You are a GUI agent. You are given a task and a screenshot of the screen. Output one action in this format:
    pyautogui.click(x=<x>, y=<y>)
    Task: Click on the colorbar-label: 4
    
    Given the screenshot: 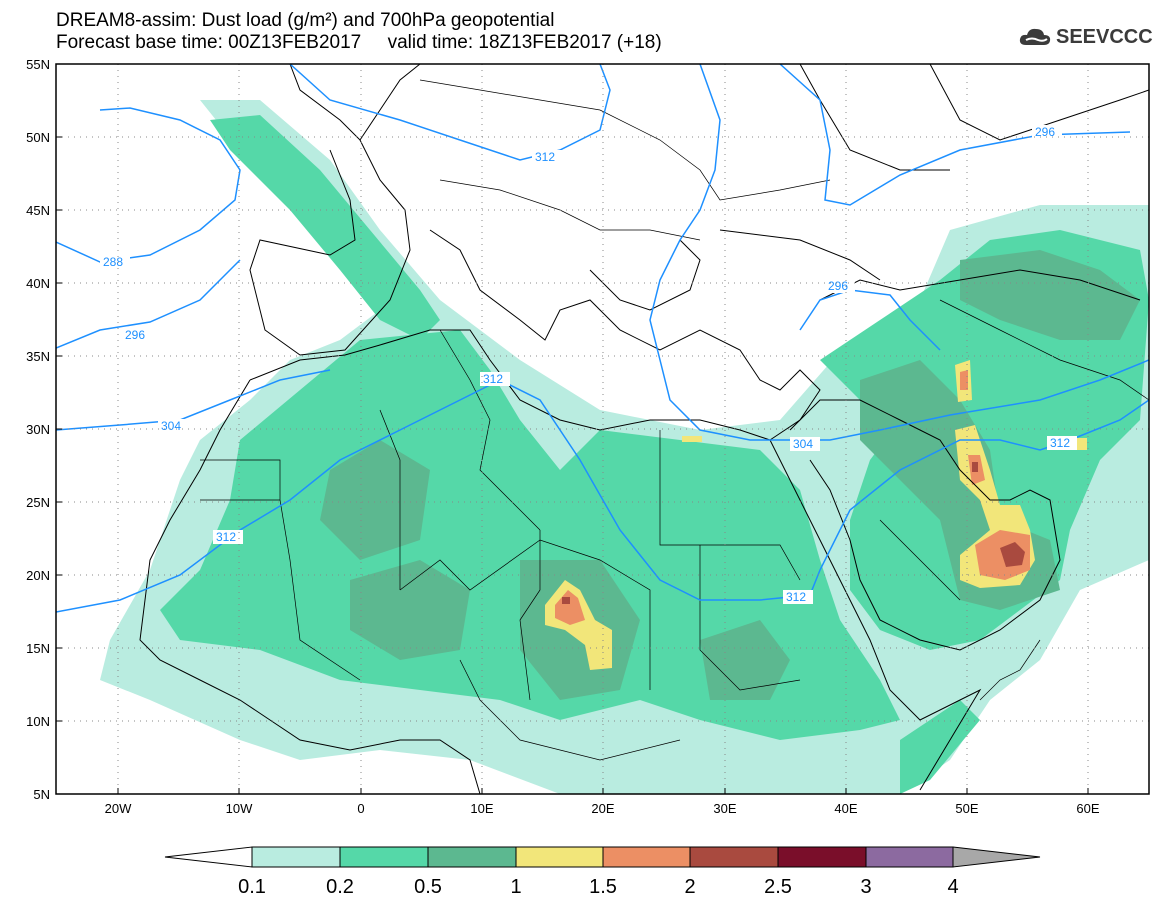 What is the action you would take?
    pyautogui.click(x=952, y=887)
    